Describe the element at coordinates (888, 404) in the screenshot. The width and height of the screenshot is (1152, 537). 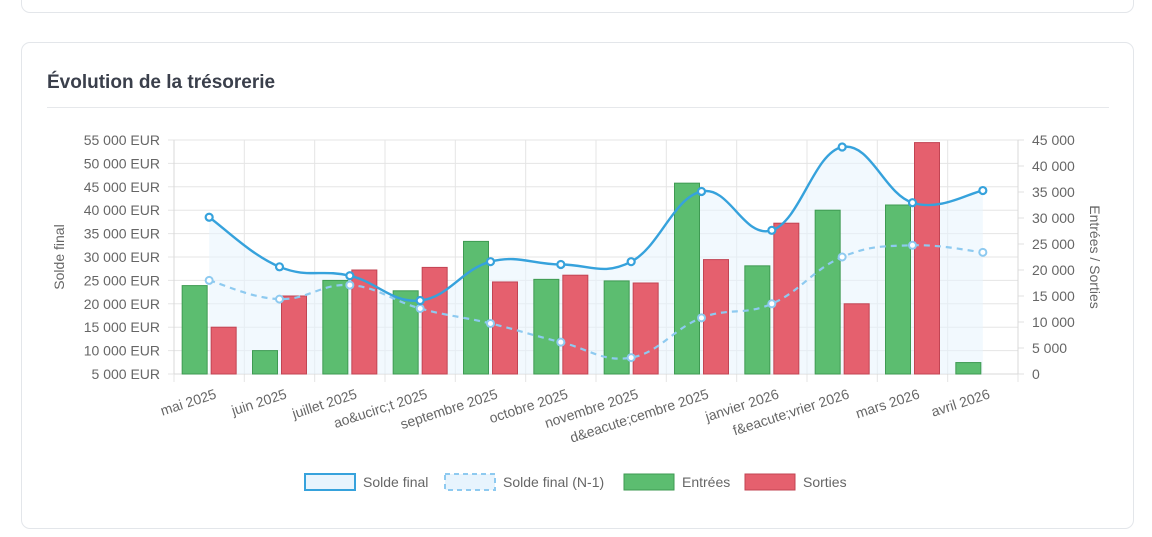
I see `x-tick-label: mars 2026` at that location.